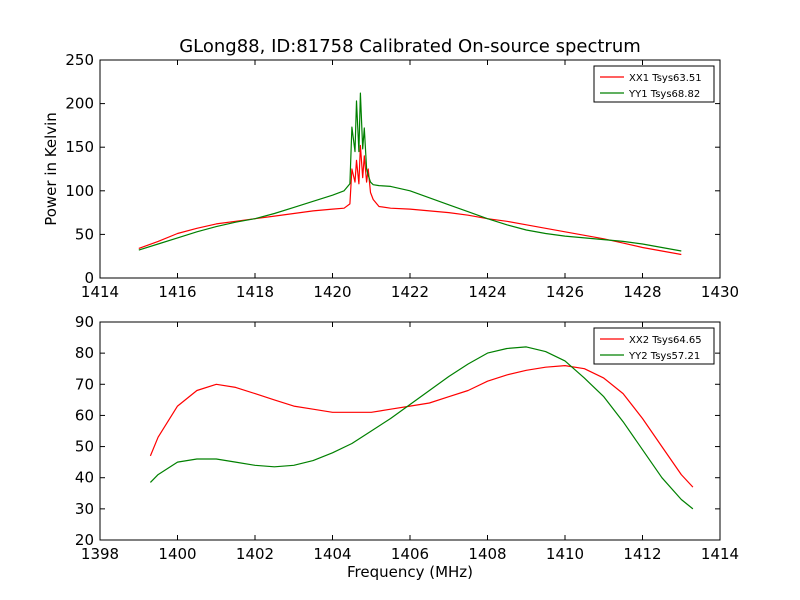  Describe the element at coordinates (89, 278) in the screenshot. I see `y-tick-label: 0` at that location.